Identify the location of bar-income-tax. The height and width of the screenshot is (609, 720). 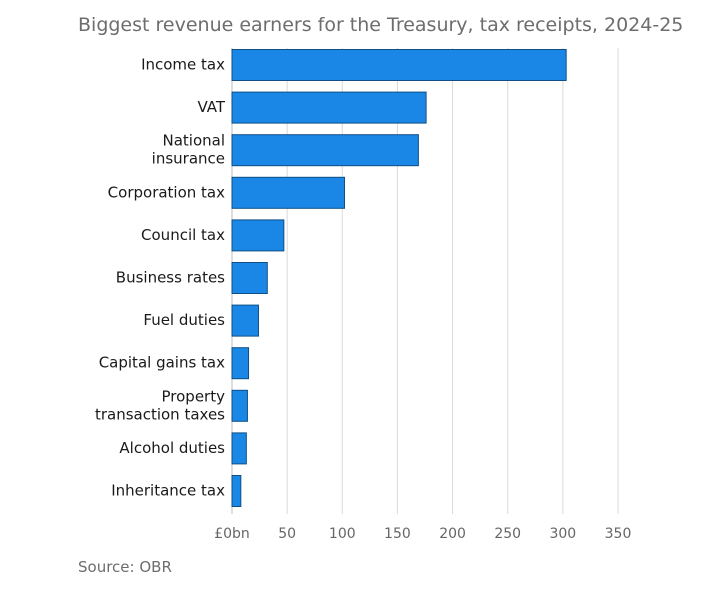
(399, 65).